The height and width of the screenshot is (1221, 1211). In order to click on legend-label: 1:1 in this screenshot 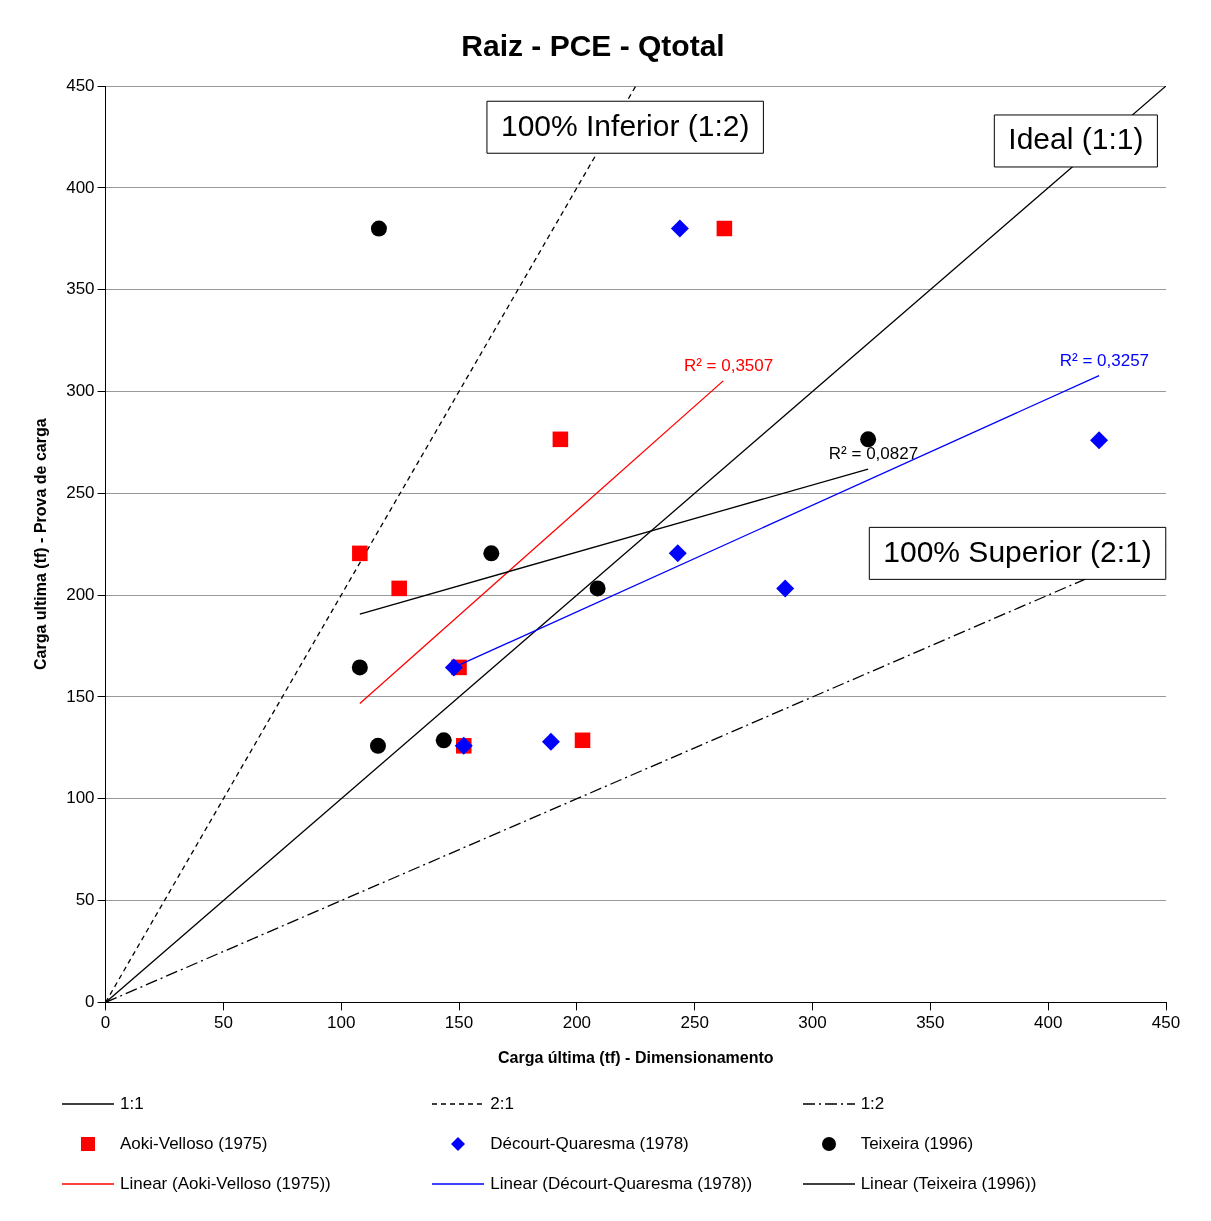, I will do `click(132, 1104)`.